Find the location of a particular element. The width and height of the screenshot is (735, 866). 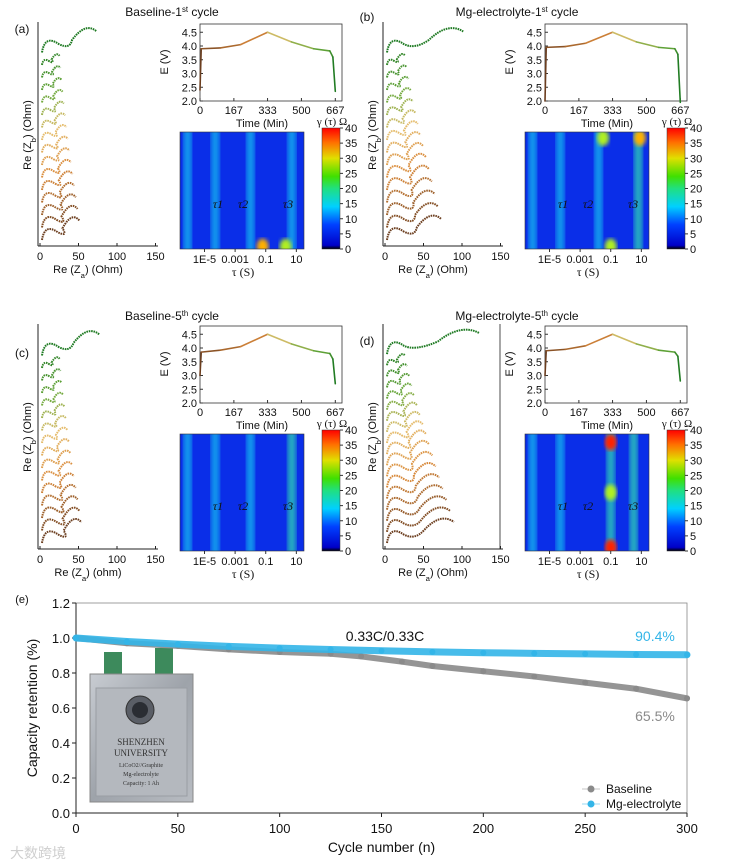

colorbar-label: γ (τ) Ω is located at coordinates (676, 424).